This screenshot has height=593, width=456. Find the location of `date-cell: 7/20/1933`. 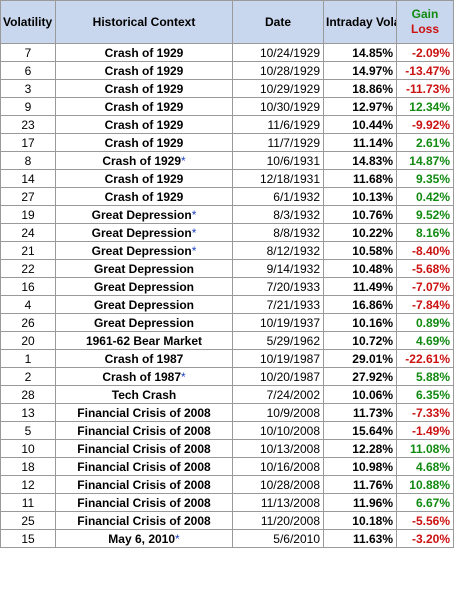

date-cell: 7/20/1933 is located at coordinates (278, 286).